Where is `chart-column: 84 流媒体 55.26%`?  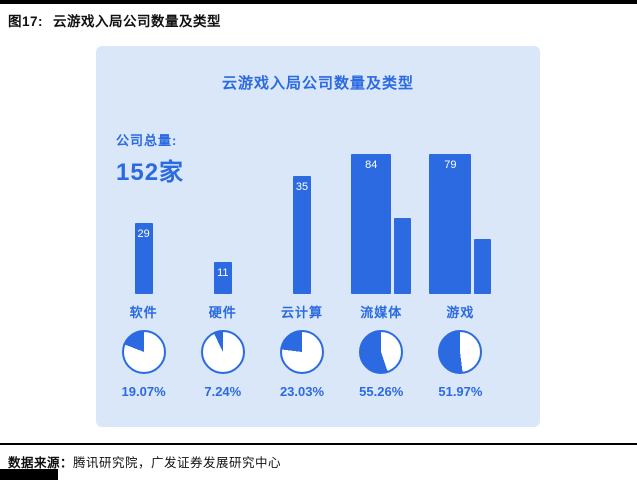
chart-column: 84 流媒体 55.26% is located at coordinates (381, 274).